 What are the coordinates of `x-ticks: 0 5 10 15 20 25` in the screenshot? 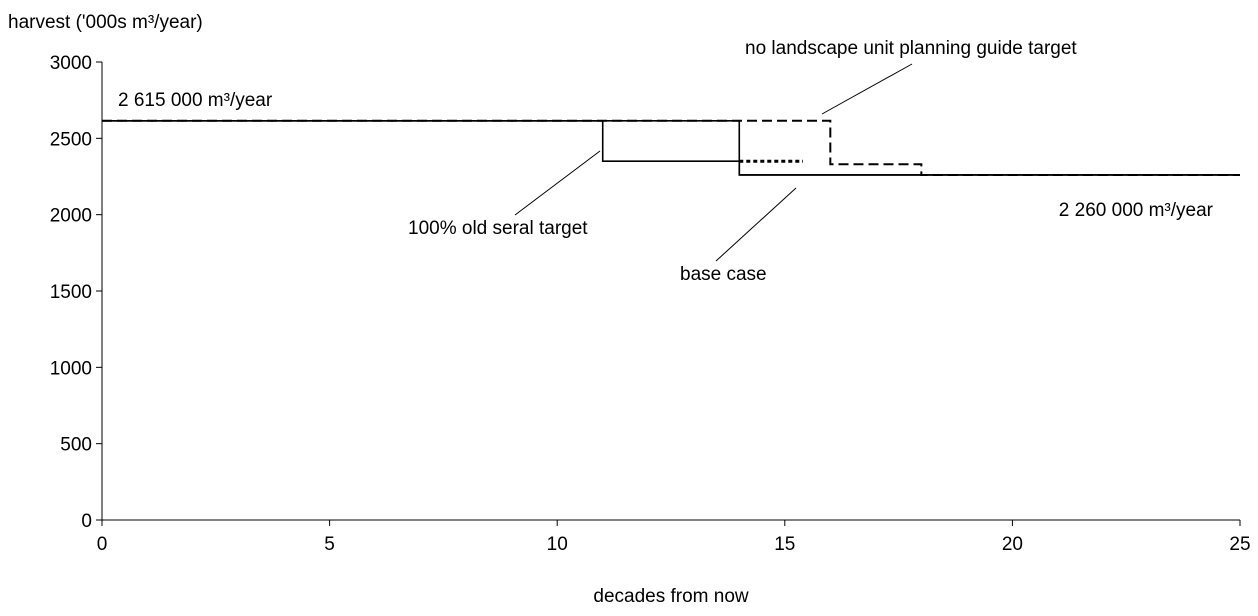 It's located at (674, 537).